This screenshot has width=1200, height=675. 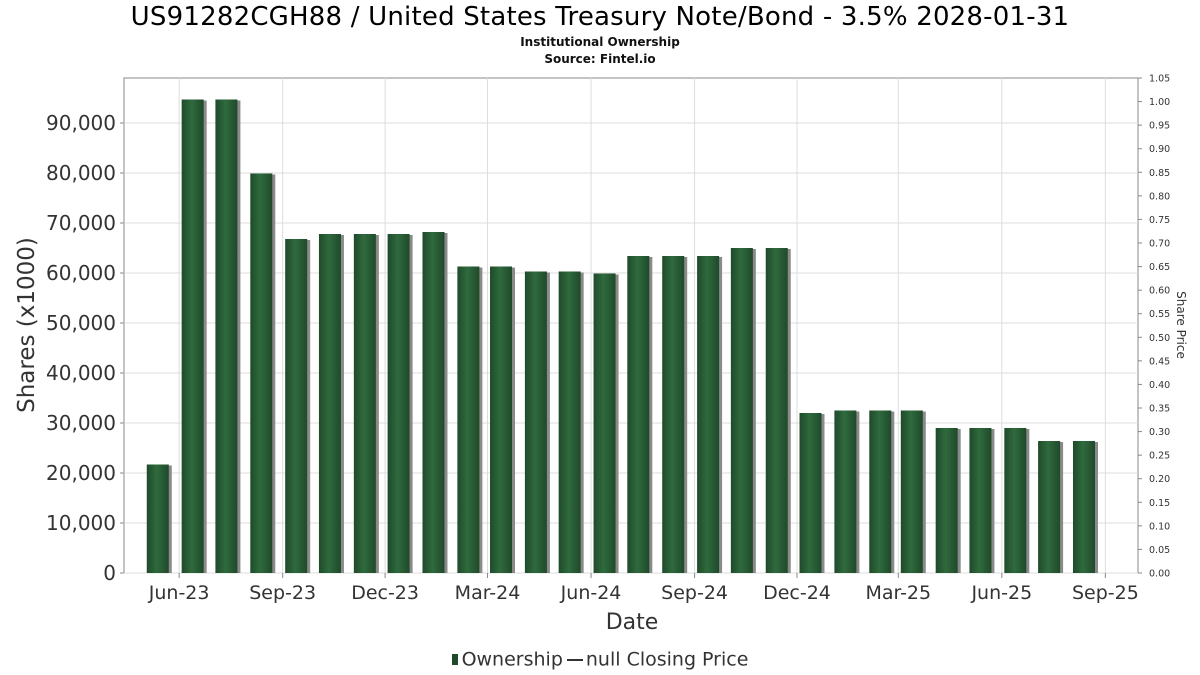 I want to click on y2-axis-title: Share Price, so click(x=1181, y=325).